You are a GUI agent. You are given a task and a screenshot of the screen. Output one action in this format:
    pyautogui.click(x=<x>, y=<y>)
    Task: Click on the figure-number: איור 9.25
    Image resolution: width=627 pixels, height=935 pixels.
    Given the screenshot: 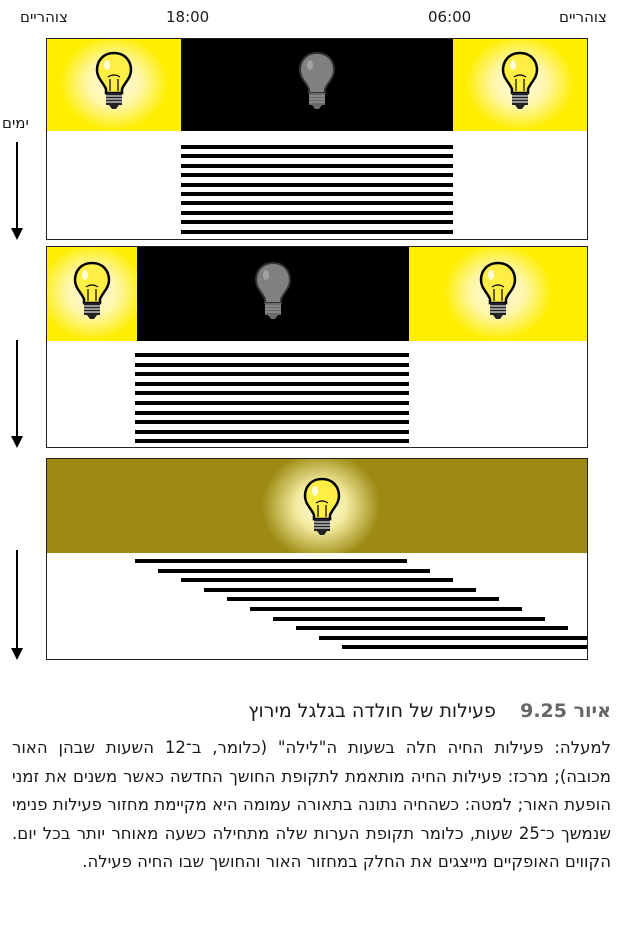 What is the action you would take?
    pyautogui.click(x=565, y=711)
    